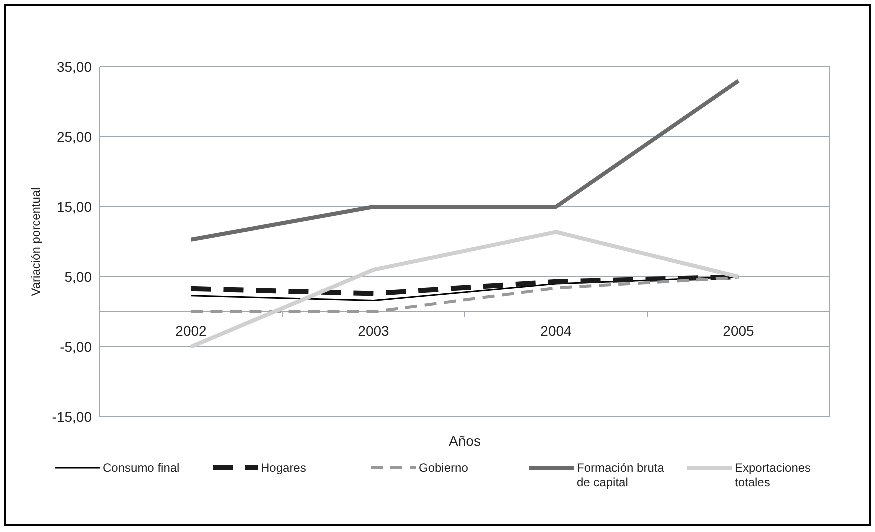  I want to click on y-tick-label: -5,00, so click(76, 346).